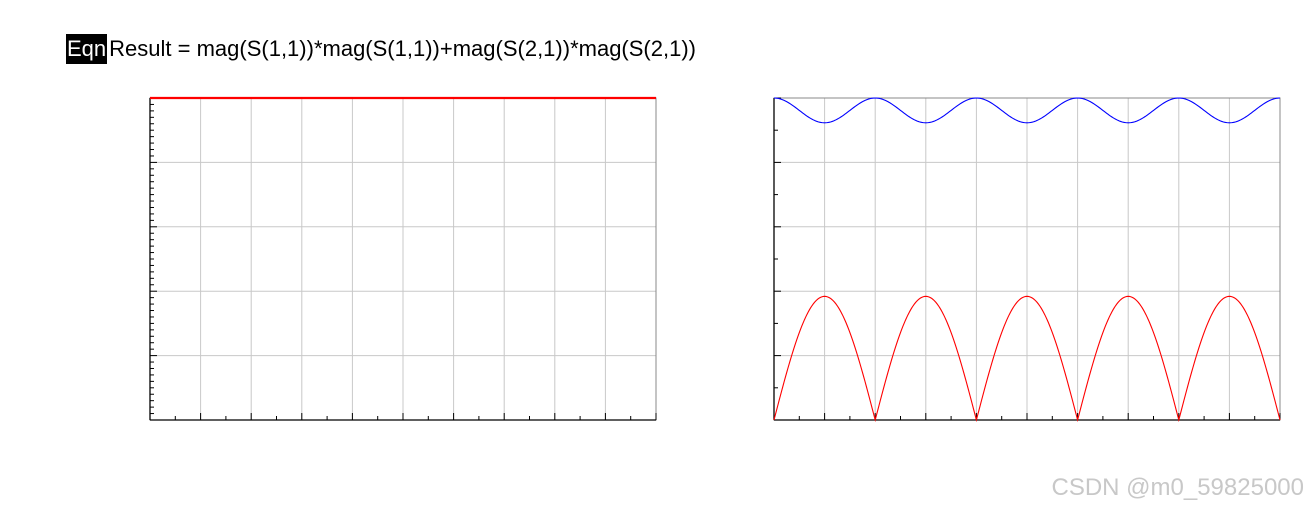 Image resolution: width=1310 pixels, height=507 pixels. Describe the element at coordinates (1177, 487) in the screenshot. I see `watermark: CSDN @m0_59825000` at that location.